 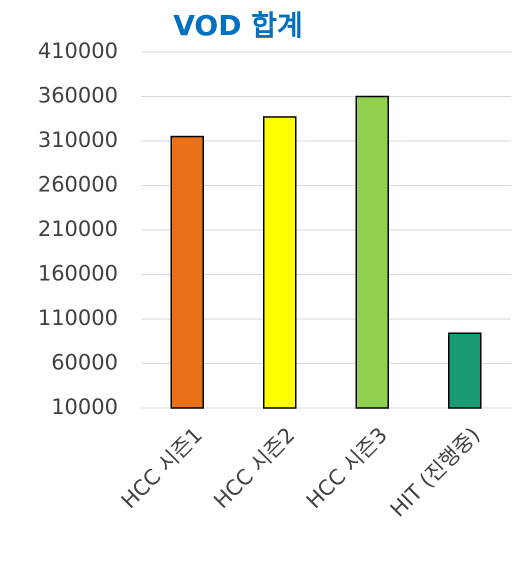 What do you see at coordinates (347, 468) in the screenshot?
I see `x-tick-label: HCC 시즌3` at bounding box center [347, 468].